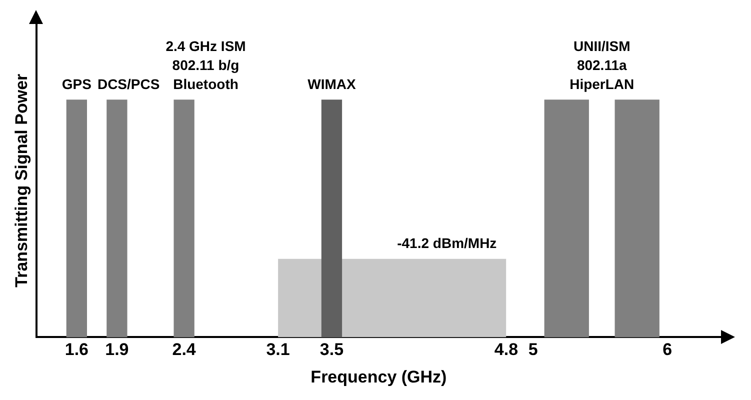 The width and height of the screenshot is (751, 400). I want to click on x-tick-label: 2.4, so click(184, 350).